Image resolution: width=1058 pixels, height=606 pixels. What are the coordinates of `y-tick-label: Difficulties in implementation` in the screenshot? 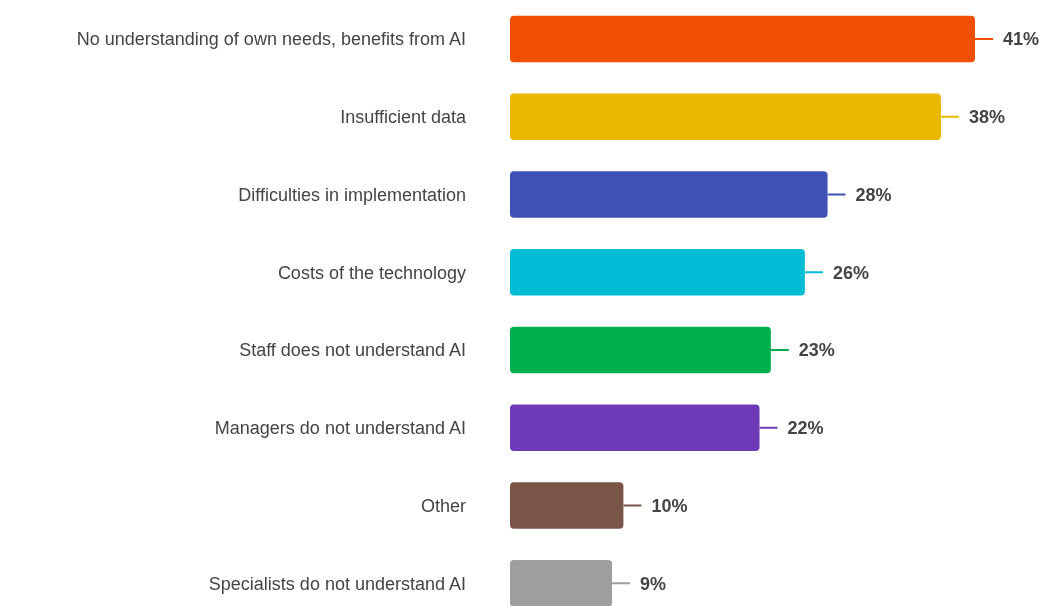 It's located at (352, 194).